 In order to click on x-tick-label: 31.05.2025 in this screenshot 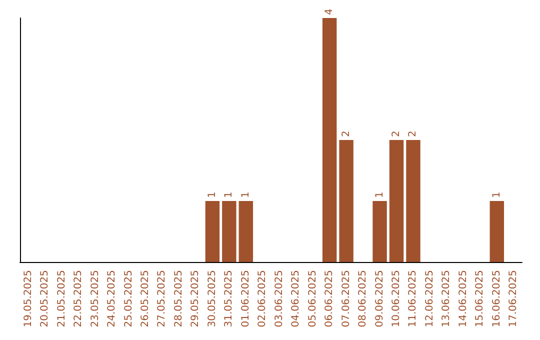, I will do `click(229, 299)`.